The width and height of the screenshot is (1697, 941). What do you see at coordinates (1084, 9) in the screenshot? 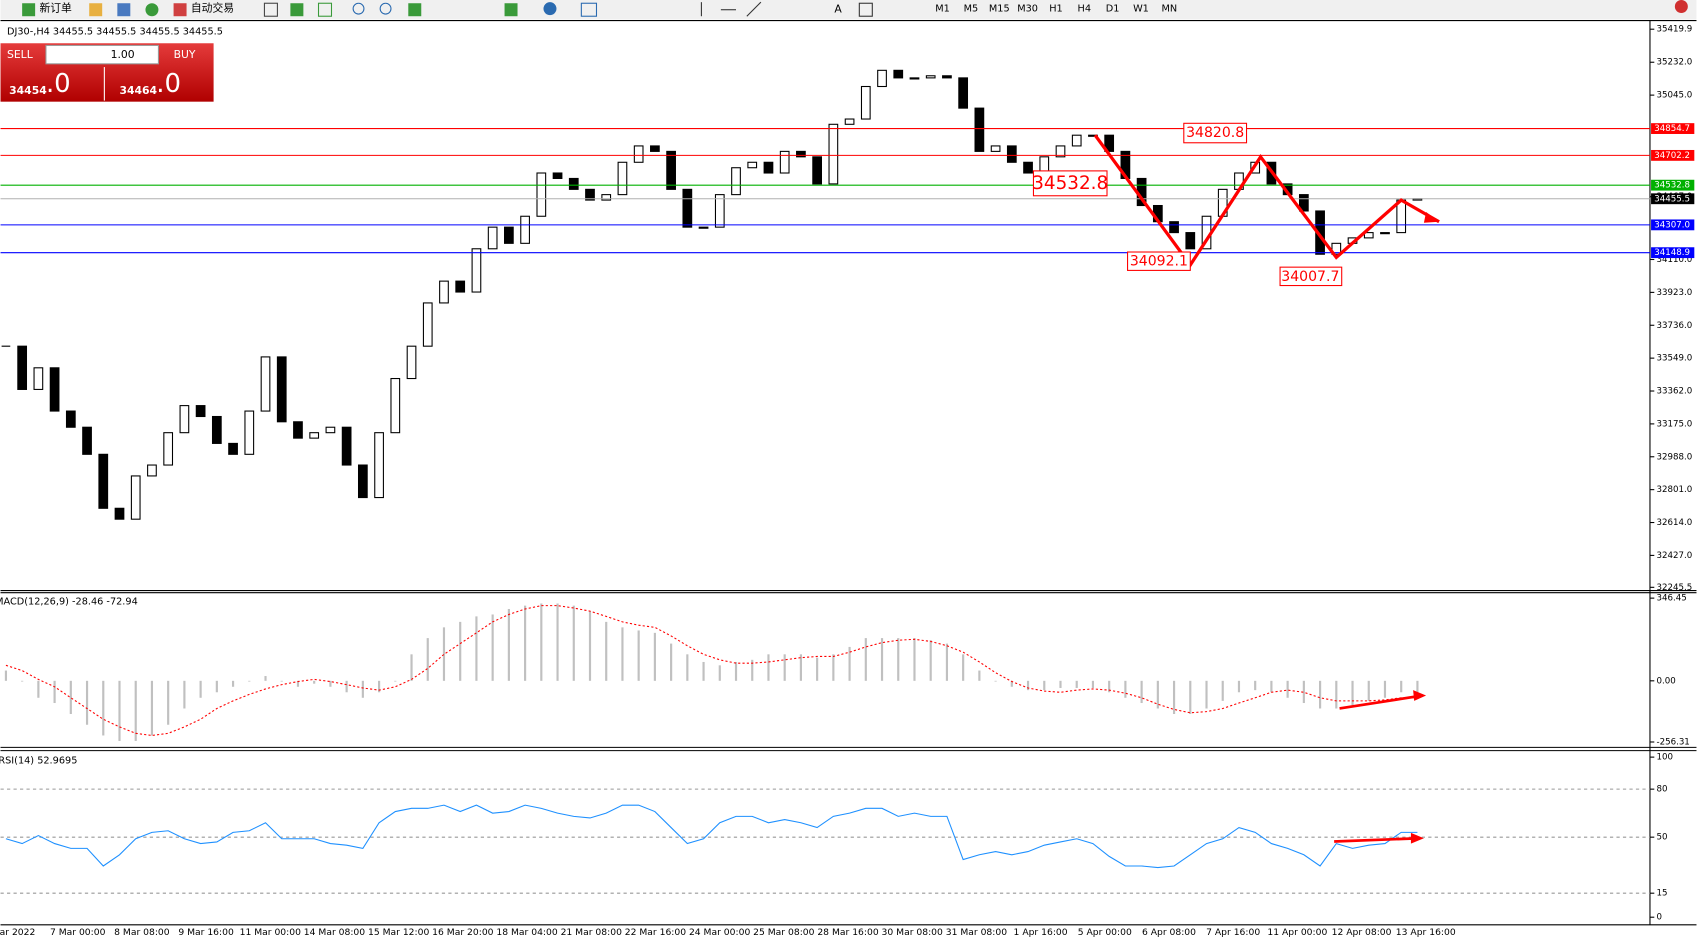
I see `timeframe-button: H4` at bounding box center [1084, 9].